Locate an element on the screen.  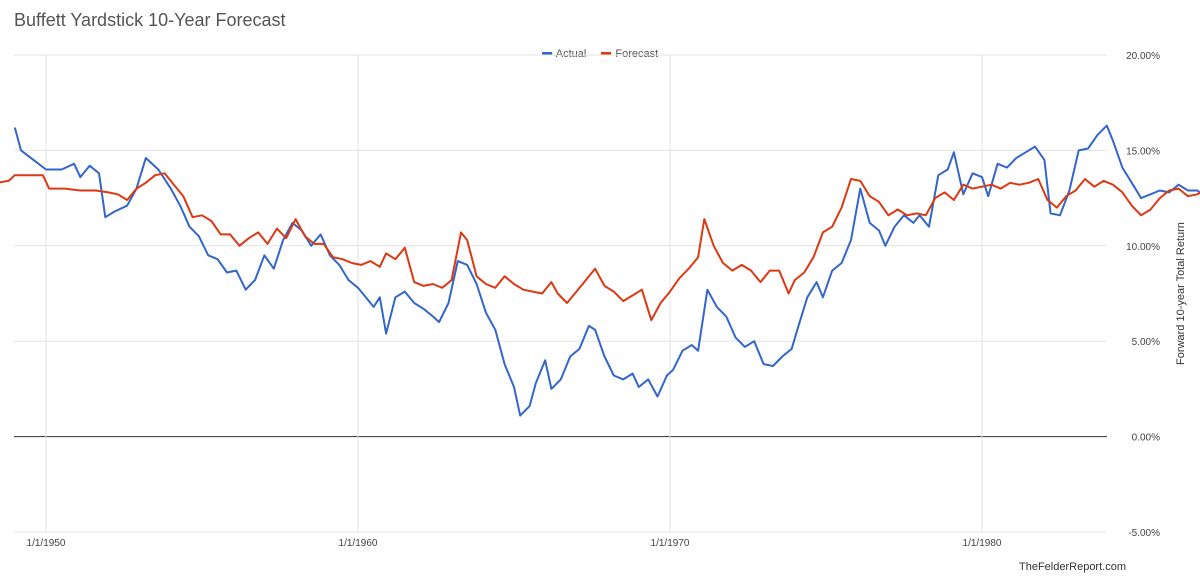
y-tick-label: 10.00% is located at coordinates (1143, 247).